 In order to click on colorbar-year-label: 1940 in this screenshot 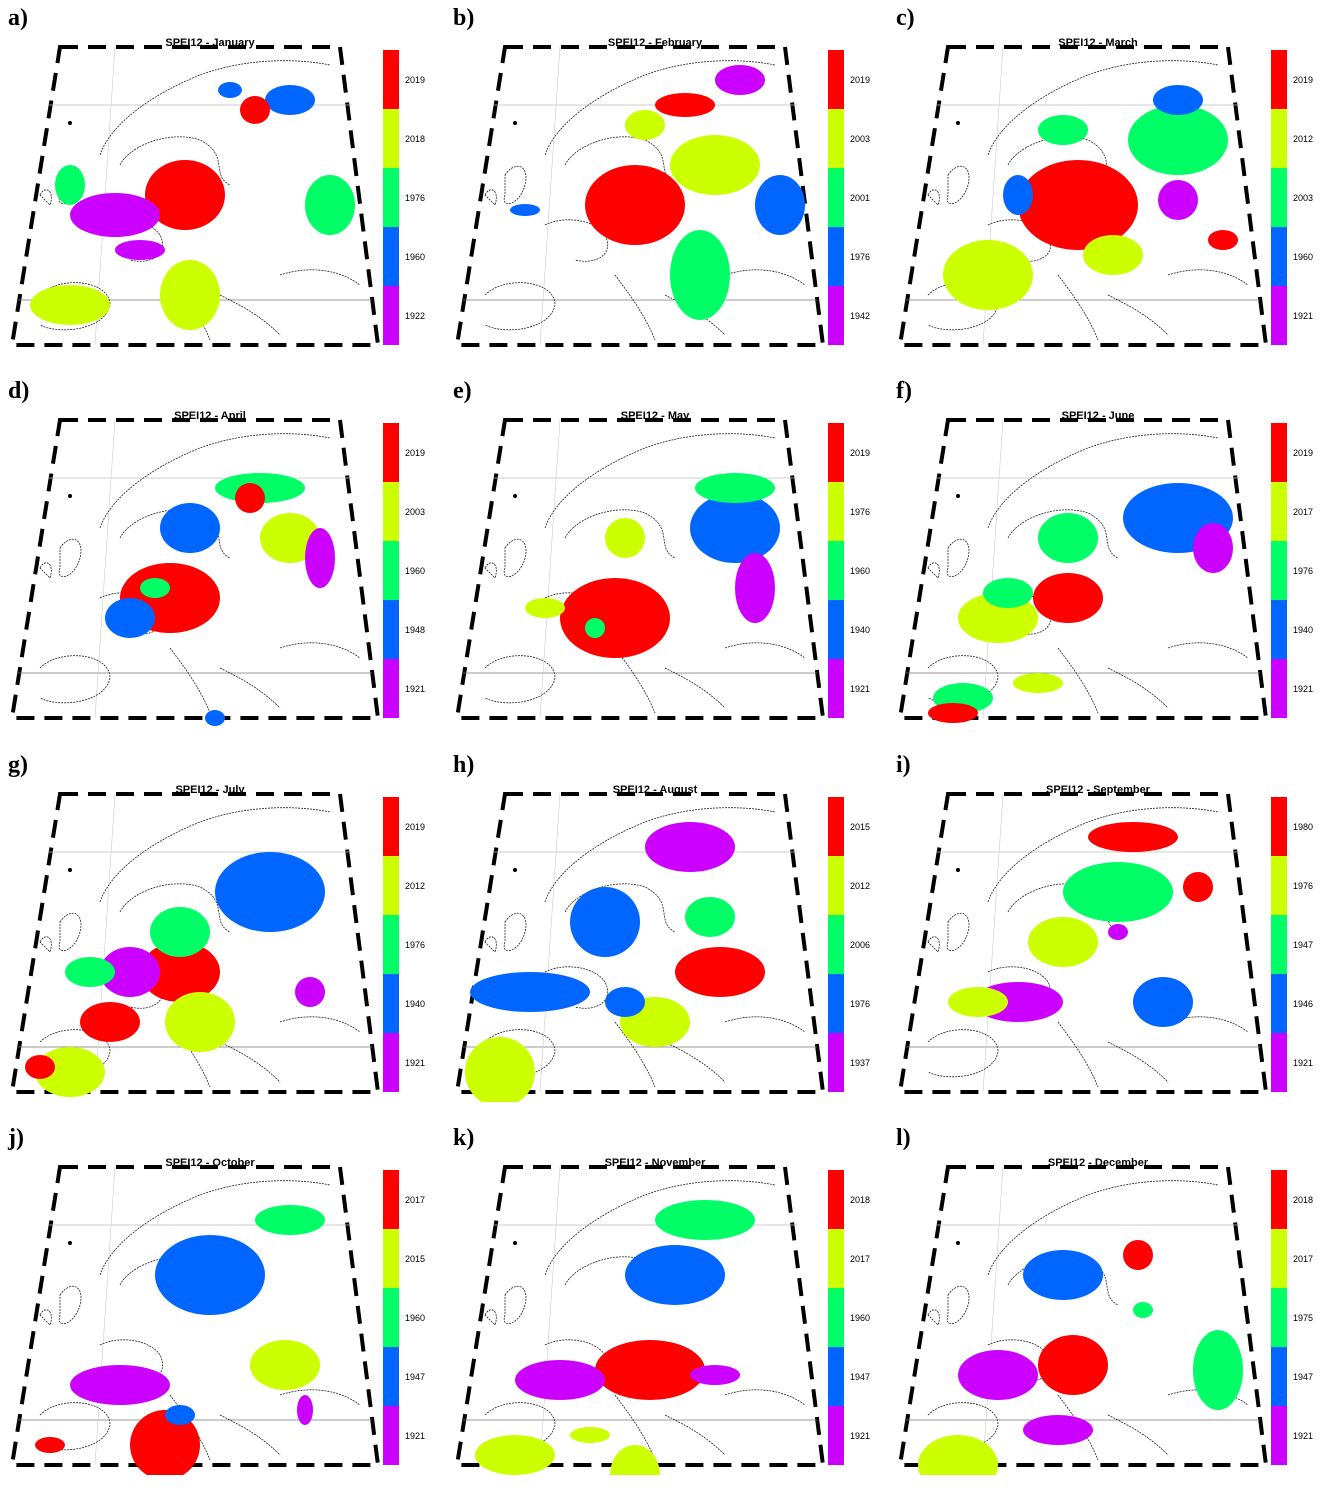, I will do `click(1303, 630)`.